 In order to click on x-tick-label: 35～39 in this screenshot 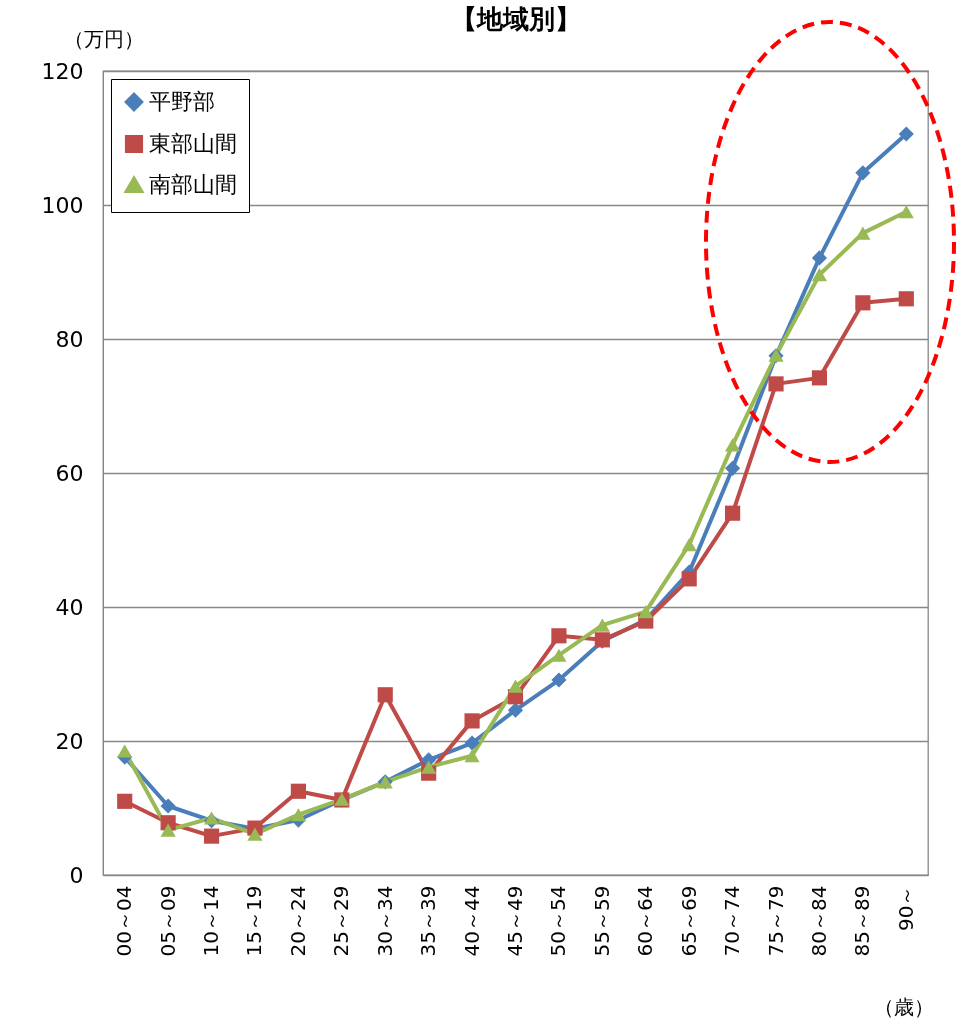, I will do `click(428, 921)`.